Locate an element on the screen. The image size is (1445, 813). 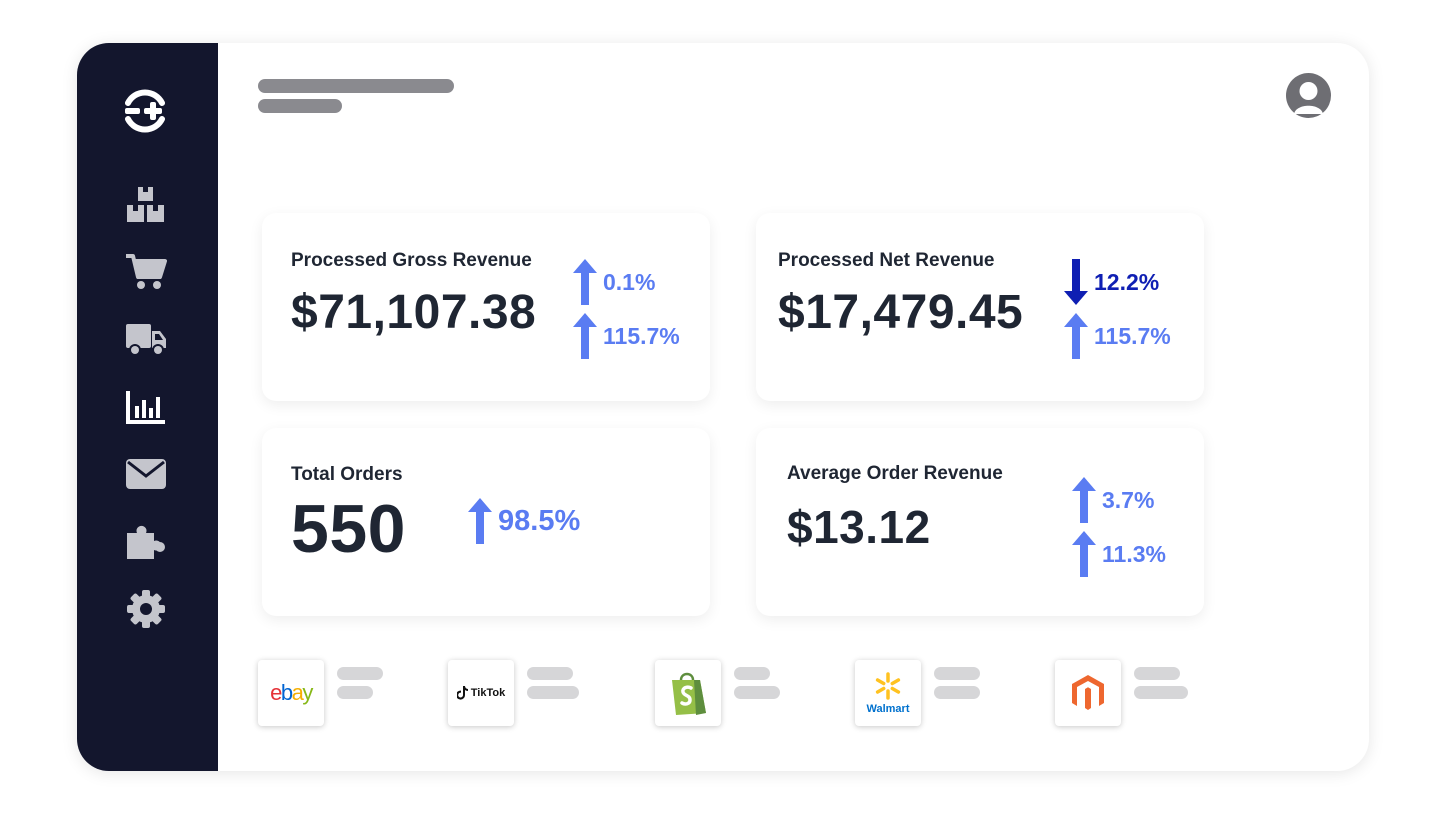
shopify-bag-logo is located at coordinates (688, 693).